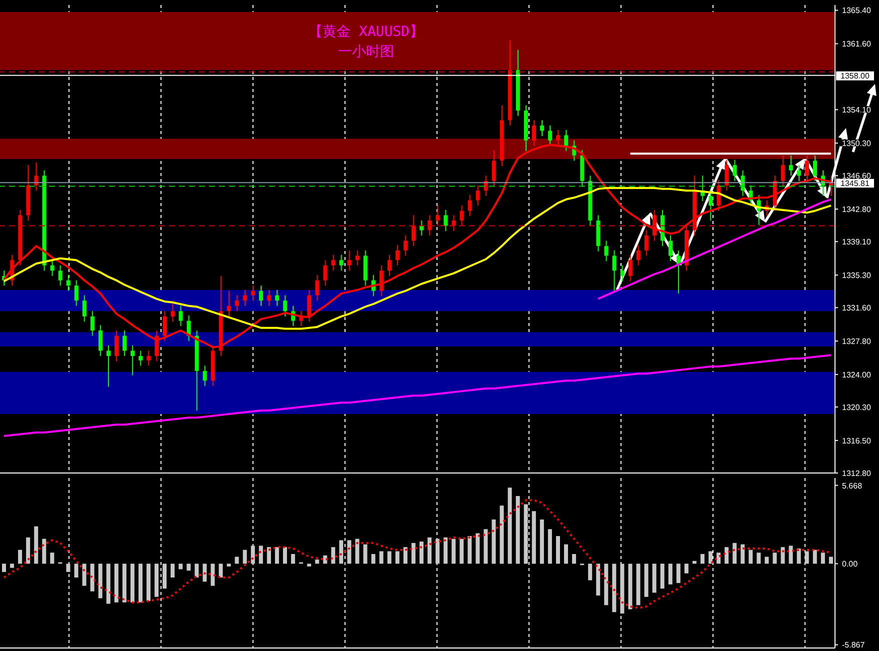 The width and height of the screenshot is (879, 651). Describe the element at coordinates (365, 32) in the screenshot. I see `text: 【黄金 XAUUSD】` at that location.